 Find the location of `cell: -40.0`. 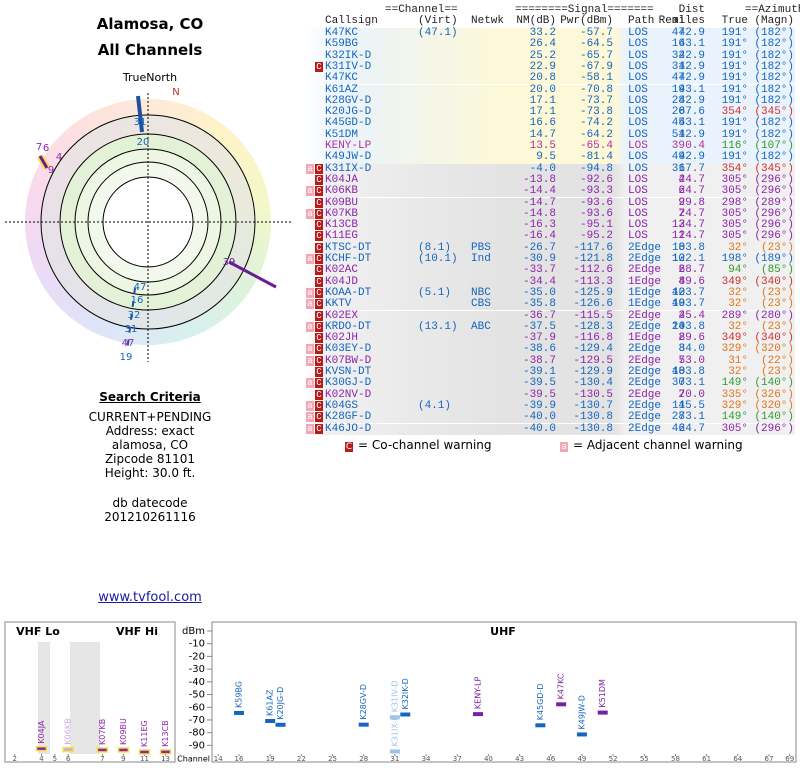

cell: -40.0 is located at coordinates (539, 417).